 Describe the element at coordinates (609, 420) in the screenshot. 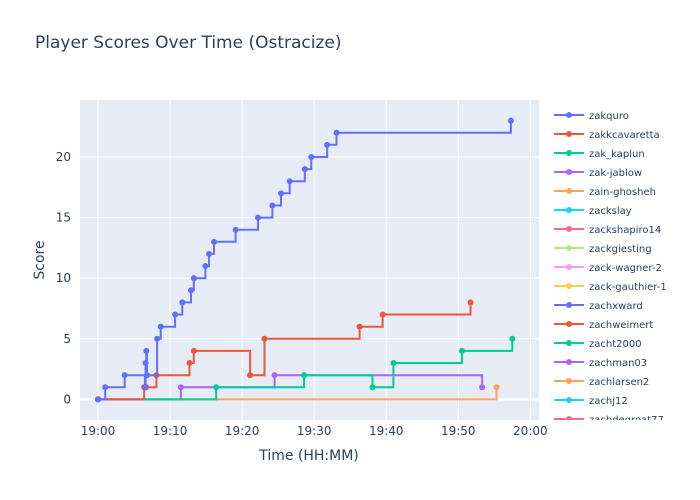

I see `legend-item-zachdegroat77: zachdegroat77` at that location.